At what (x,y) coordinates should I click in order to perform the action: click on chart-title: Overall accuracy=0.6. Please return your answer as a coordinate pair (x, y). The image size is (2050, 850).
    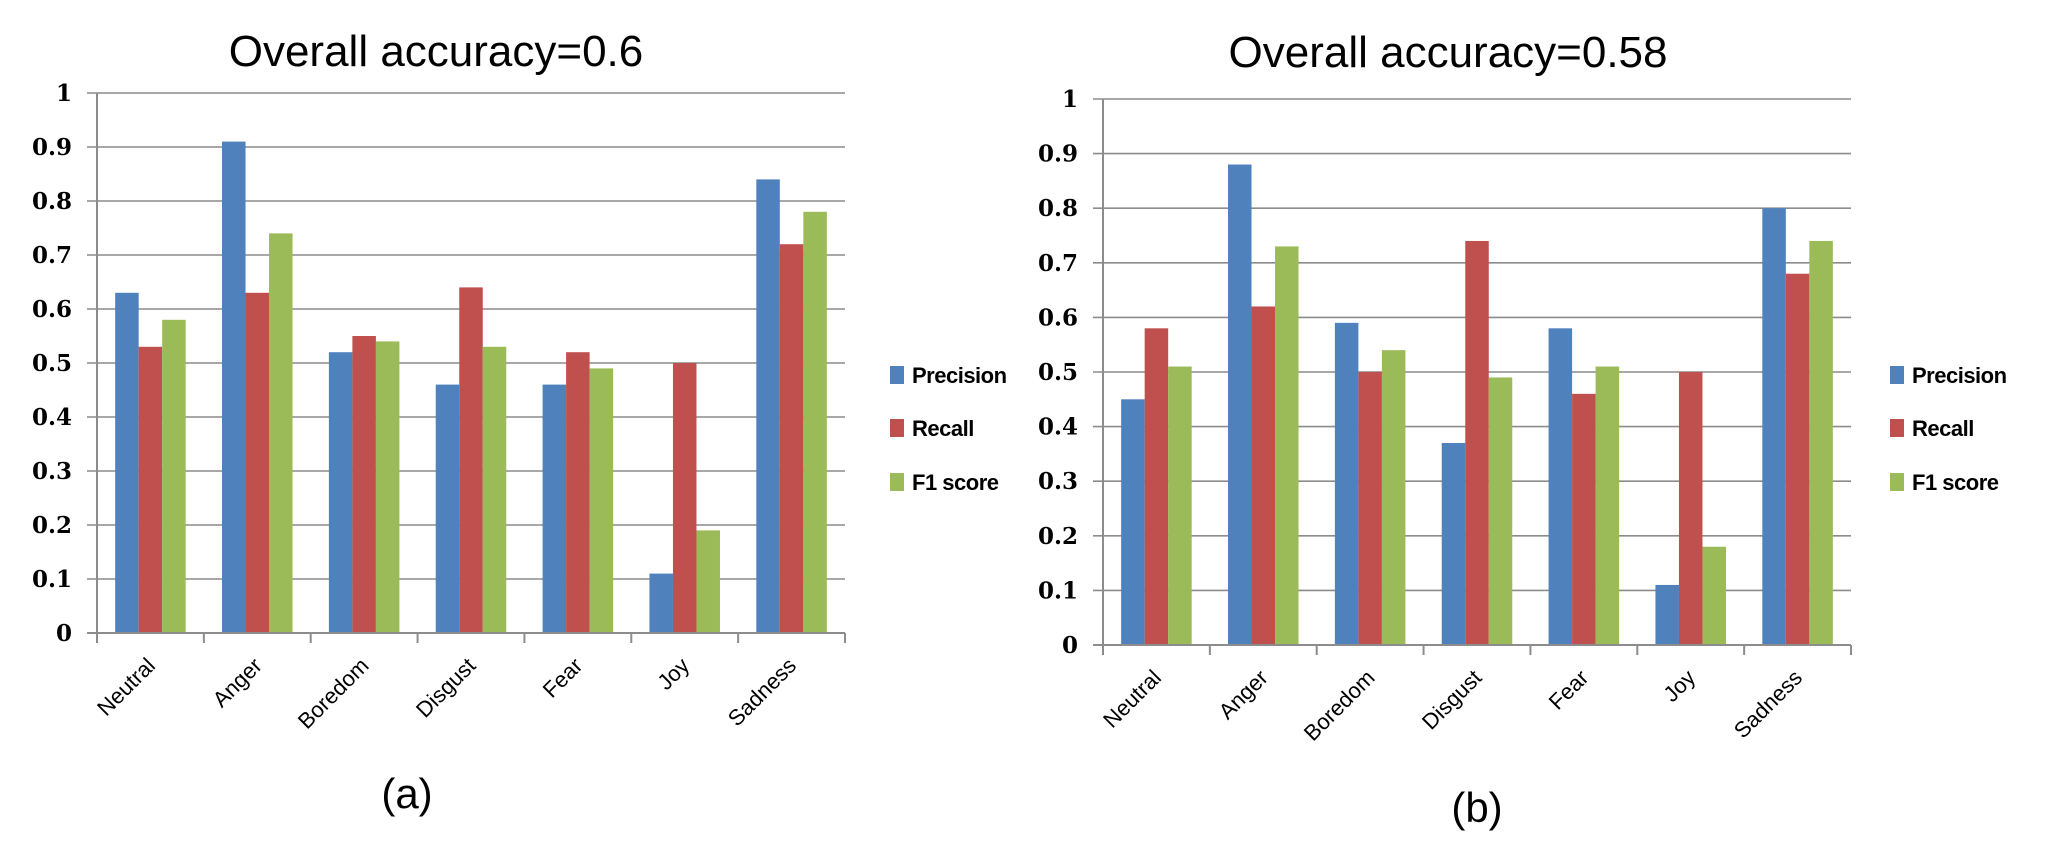
    Looking at the image, I should click on (436, 51).